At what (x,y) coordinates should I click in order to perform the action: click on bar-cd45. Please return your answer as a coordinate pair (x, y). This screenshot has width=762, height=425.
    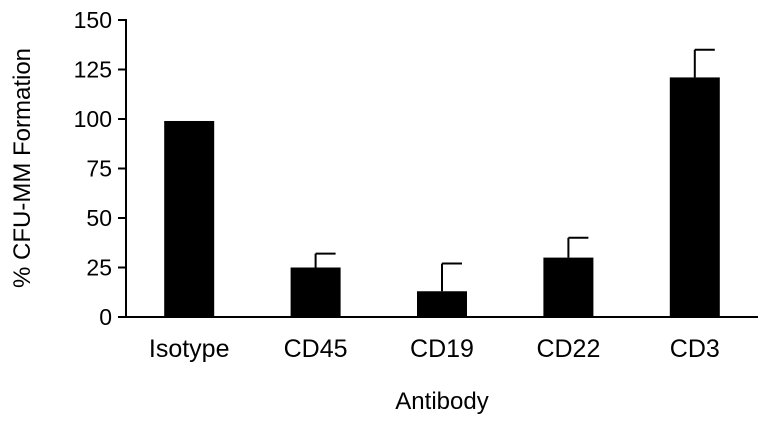
    Looking at the image, I should click on (315, 292).